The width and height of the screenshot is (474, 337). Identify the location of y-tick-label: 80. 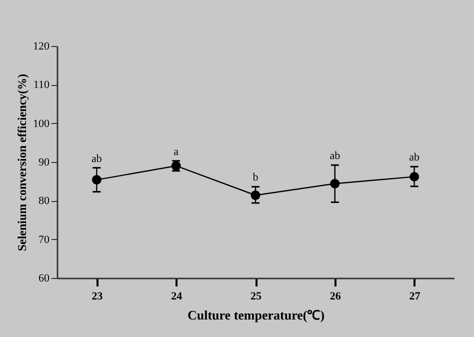
(44, 201).